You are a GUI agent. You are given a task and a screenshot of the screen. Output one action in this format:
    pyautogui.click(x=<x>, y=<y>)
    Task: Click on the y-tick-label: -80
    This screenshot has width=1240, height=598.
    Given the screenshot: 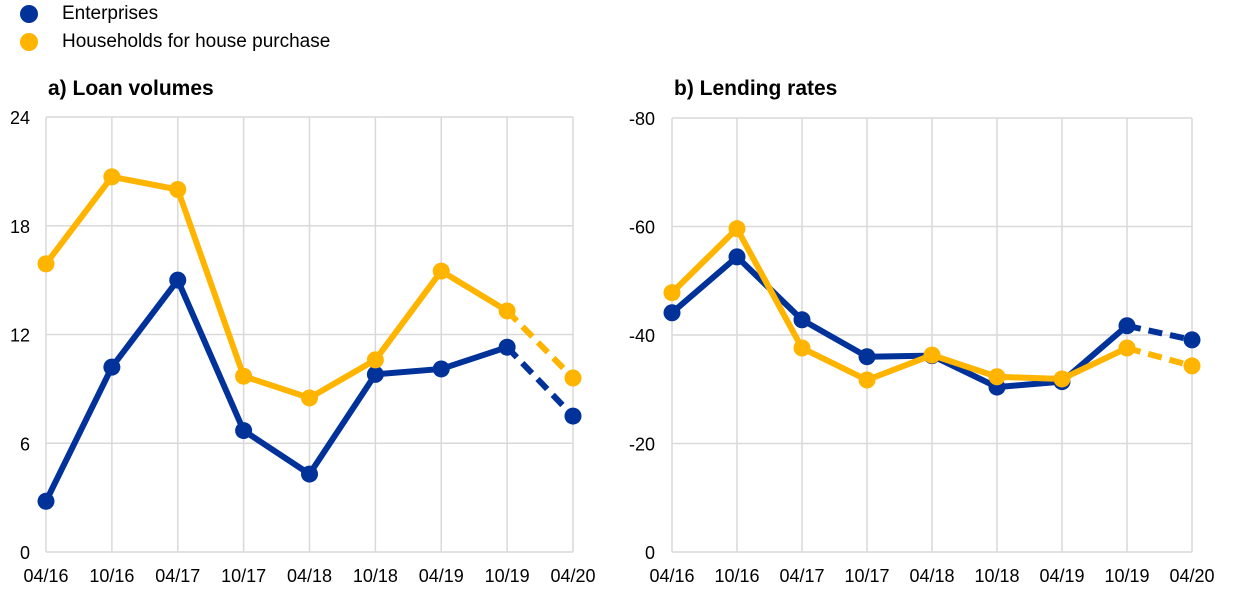 What is the action you would take?
    pyautogui.click(x=642, y=119)
    